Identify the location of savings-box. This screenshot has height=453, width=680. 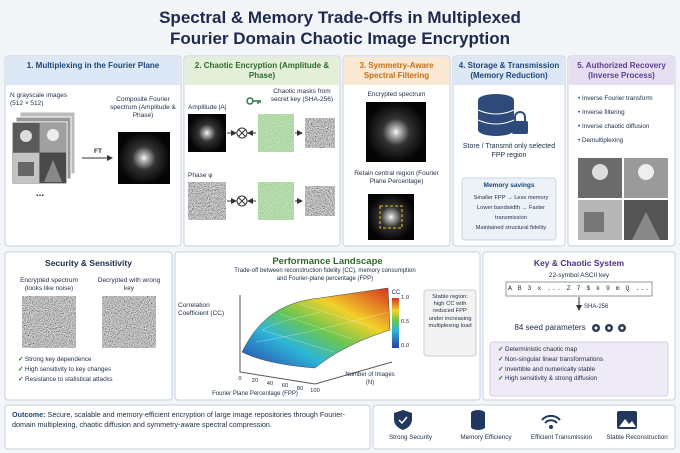
(509, 209).